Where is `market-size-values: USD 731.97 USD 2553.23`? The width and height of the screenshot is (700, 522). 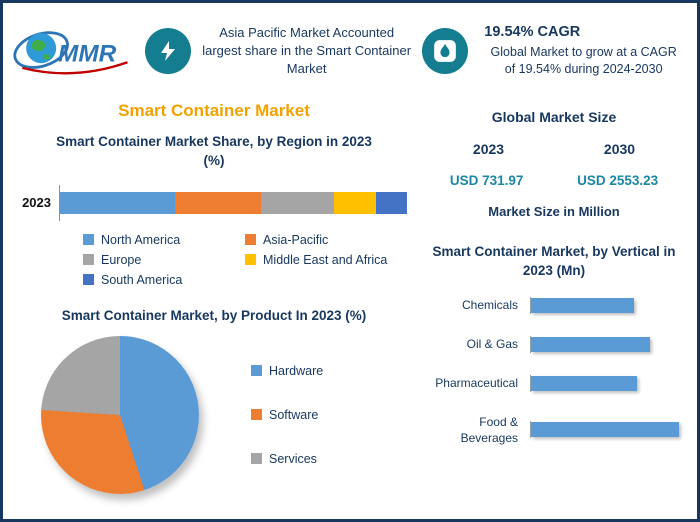 market-size-values: USD 731.97 USD 2553.23 is located at coordinates (554, 180).